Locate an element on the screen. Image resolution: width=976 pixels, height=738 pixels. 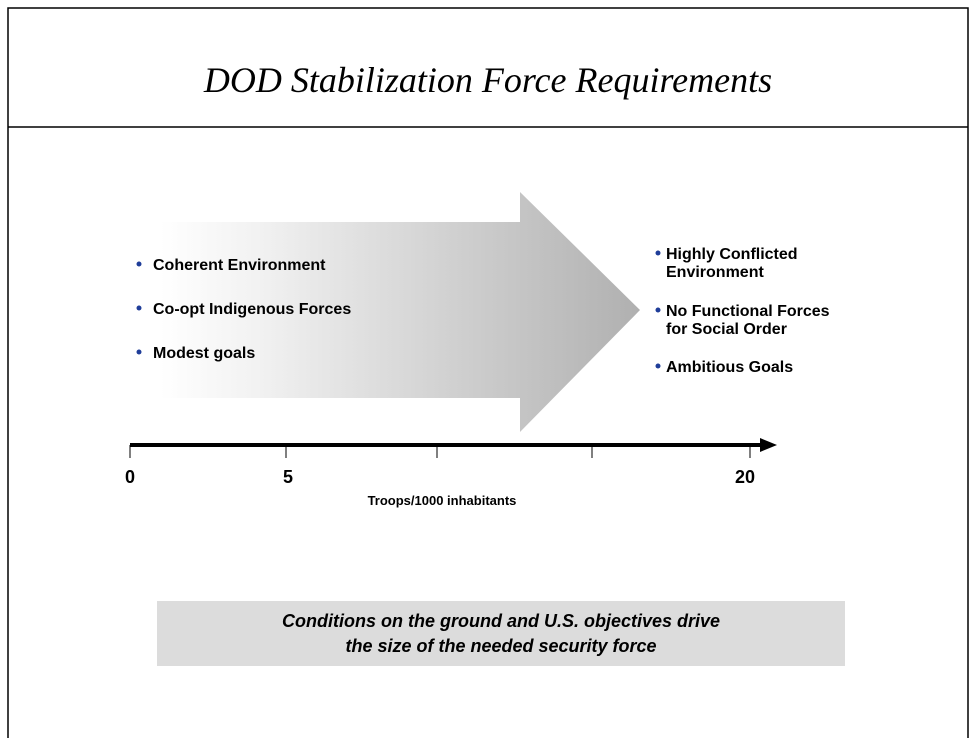
callout-box is located at coordinates (501, 633).